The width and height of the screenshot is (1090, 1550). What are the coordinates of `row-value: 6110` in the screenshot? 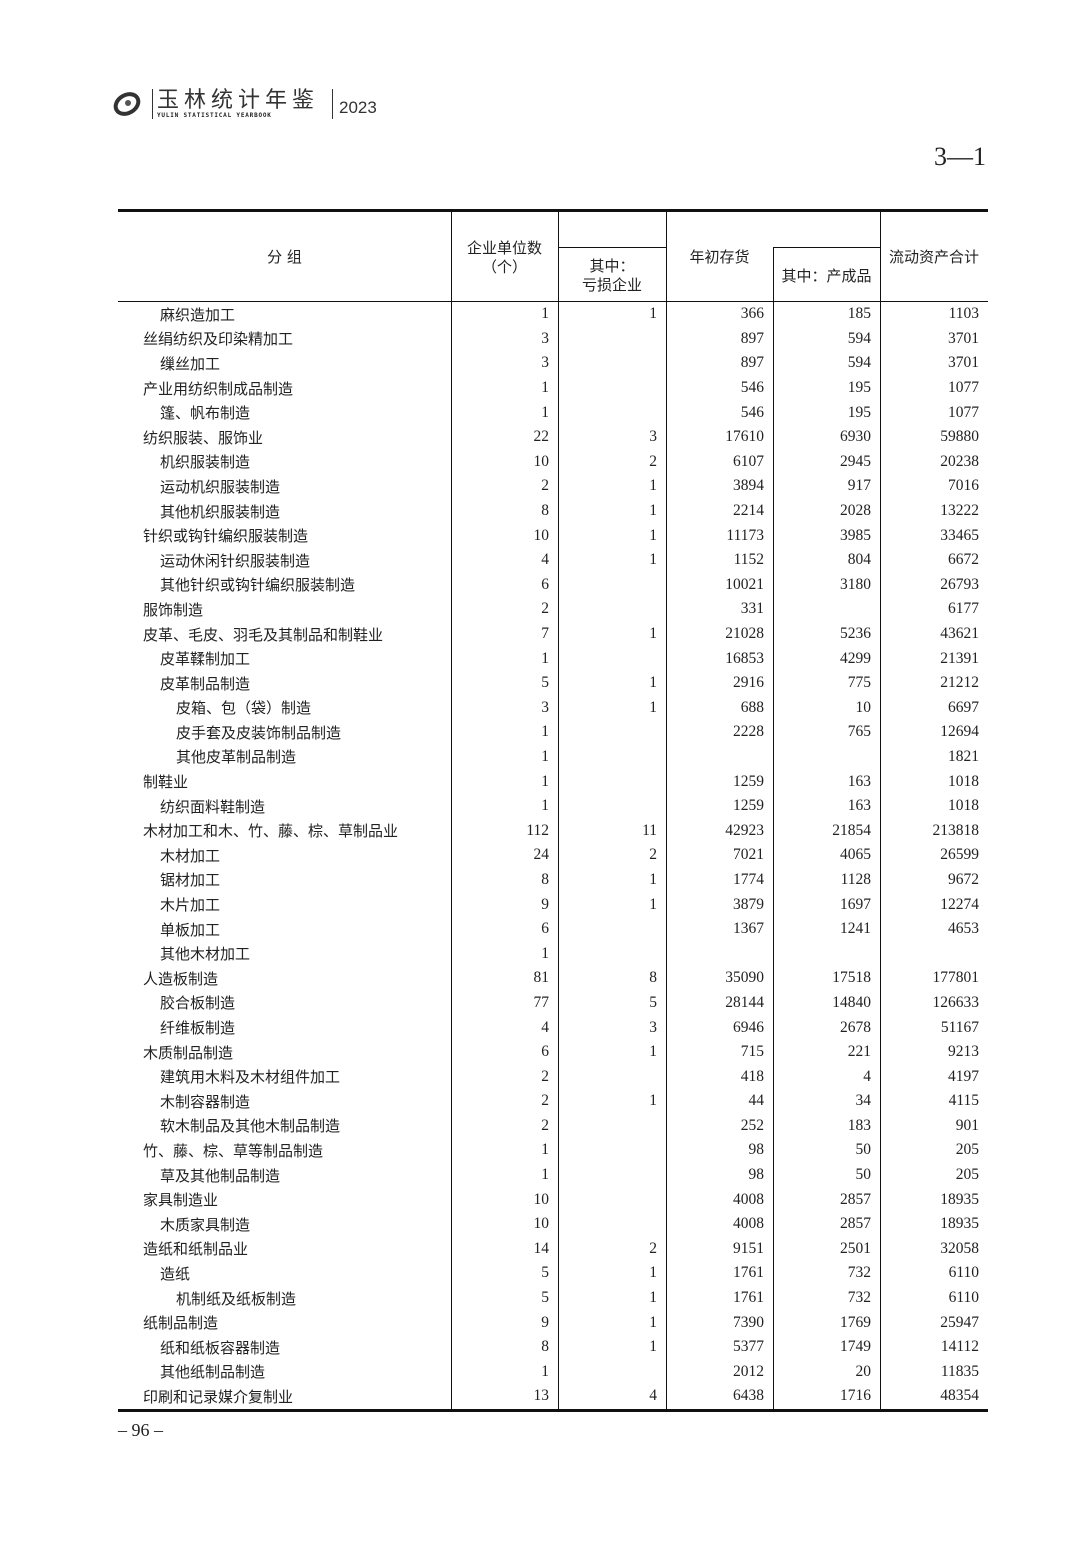 It's located at (963, 1273).